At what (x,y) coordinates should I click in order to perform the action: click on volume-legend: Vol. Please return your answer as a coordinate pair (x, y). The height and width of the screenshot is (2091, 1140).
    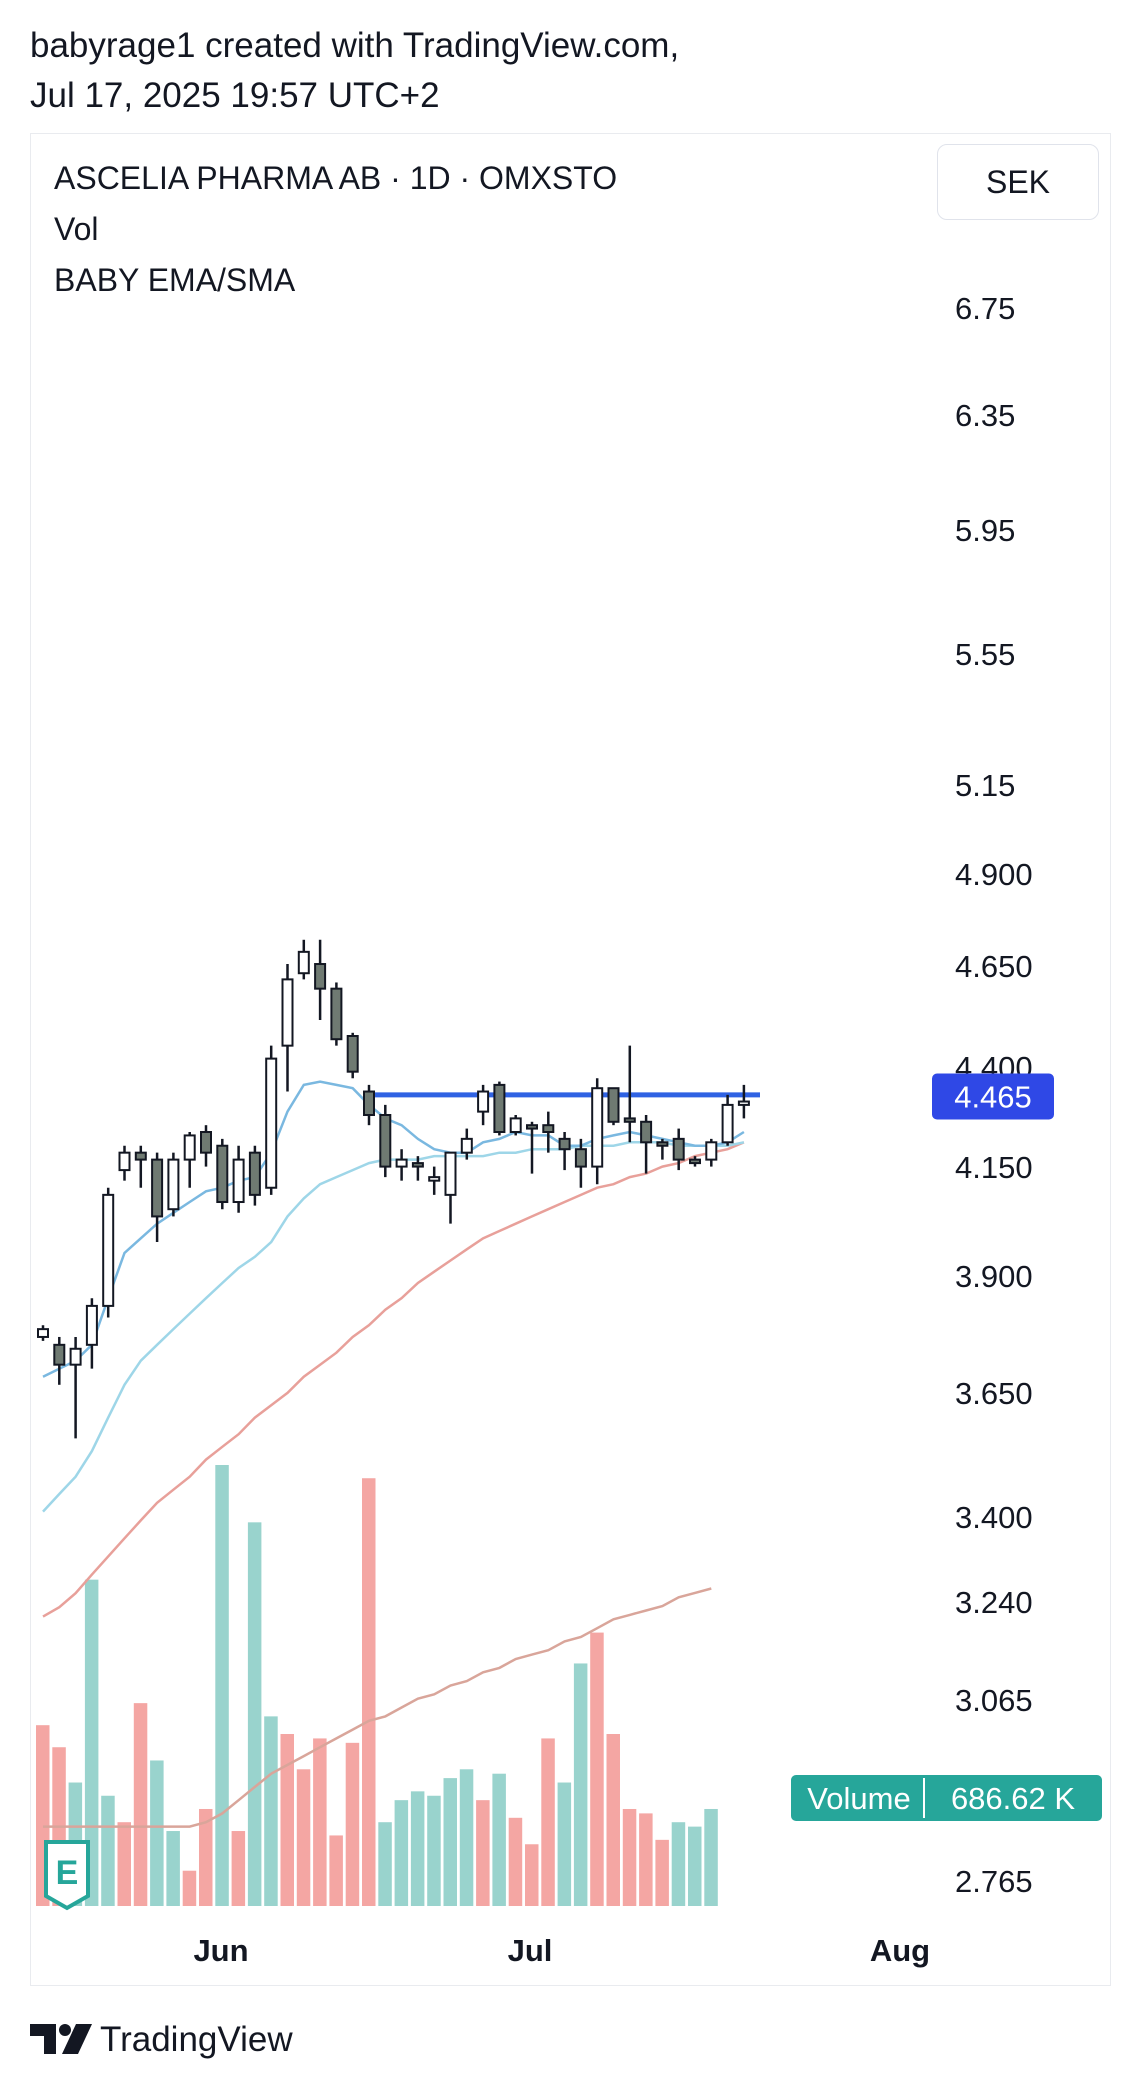
    Looking at the image, I should click on (76, 229).